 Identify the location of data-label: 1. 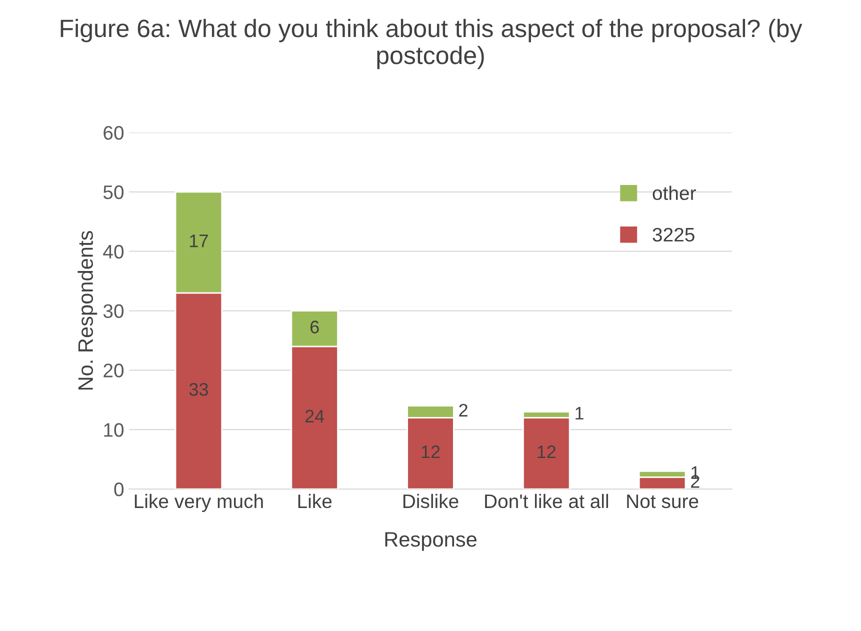
(580, 413).